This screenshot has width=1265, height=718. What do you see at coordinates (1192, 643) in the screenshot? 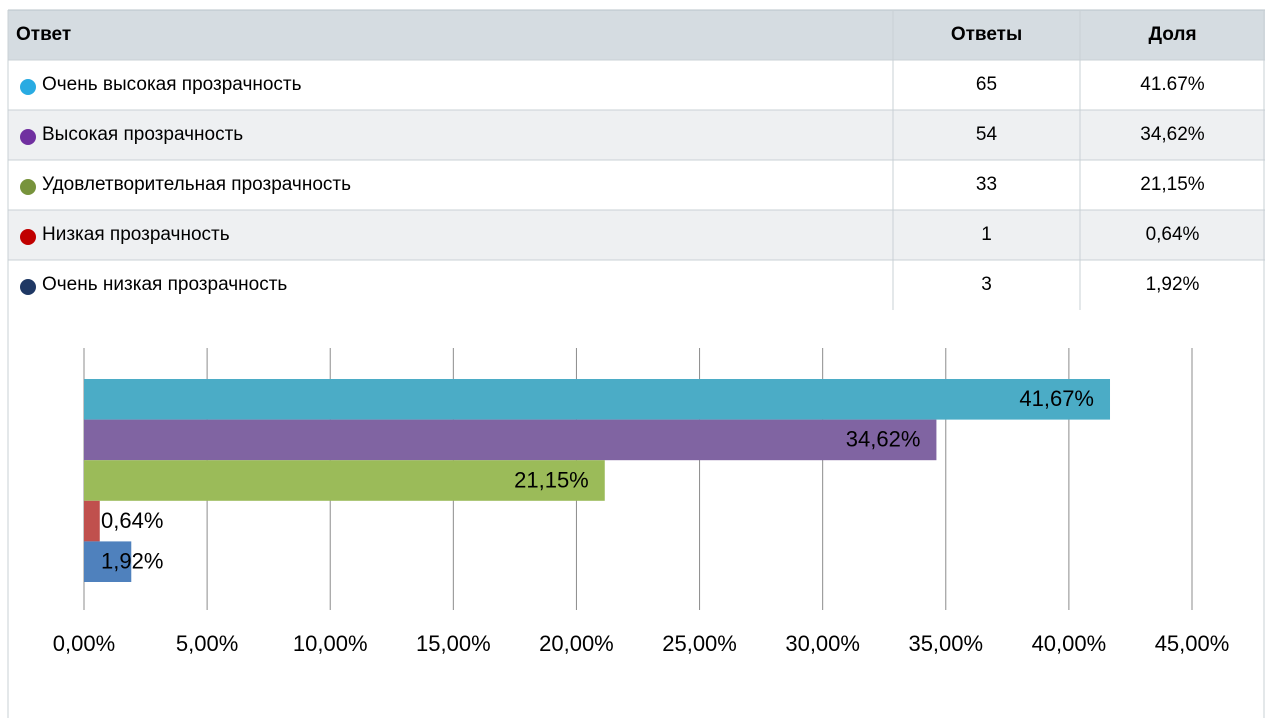
I see `x-tick-label: 45,00%` at bounding box center [1192, 643].